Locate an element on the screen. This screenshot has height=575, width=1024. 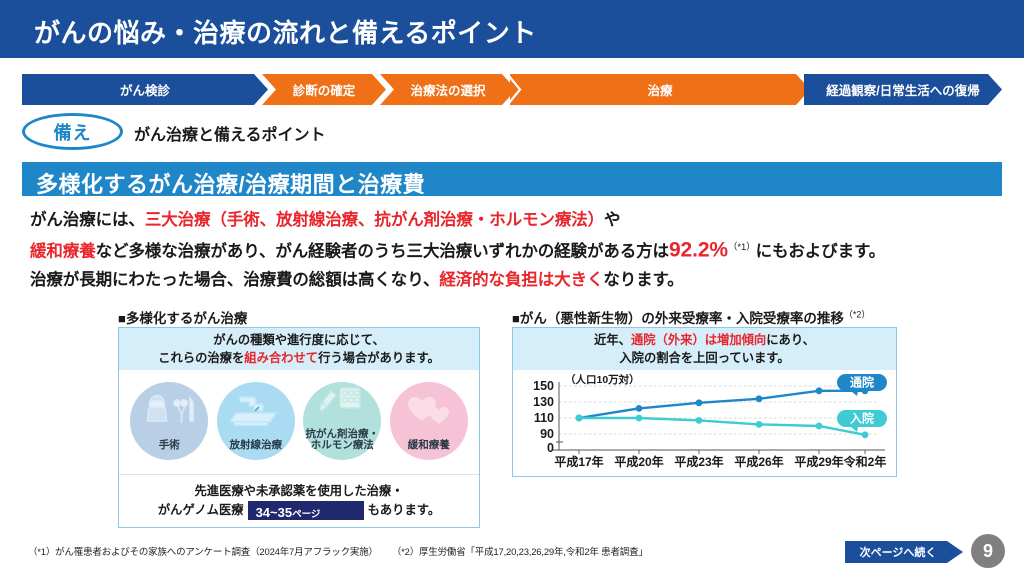
syringe-pills-icon is located at coordinates (342, 401).